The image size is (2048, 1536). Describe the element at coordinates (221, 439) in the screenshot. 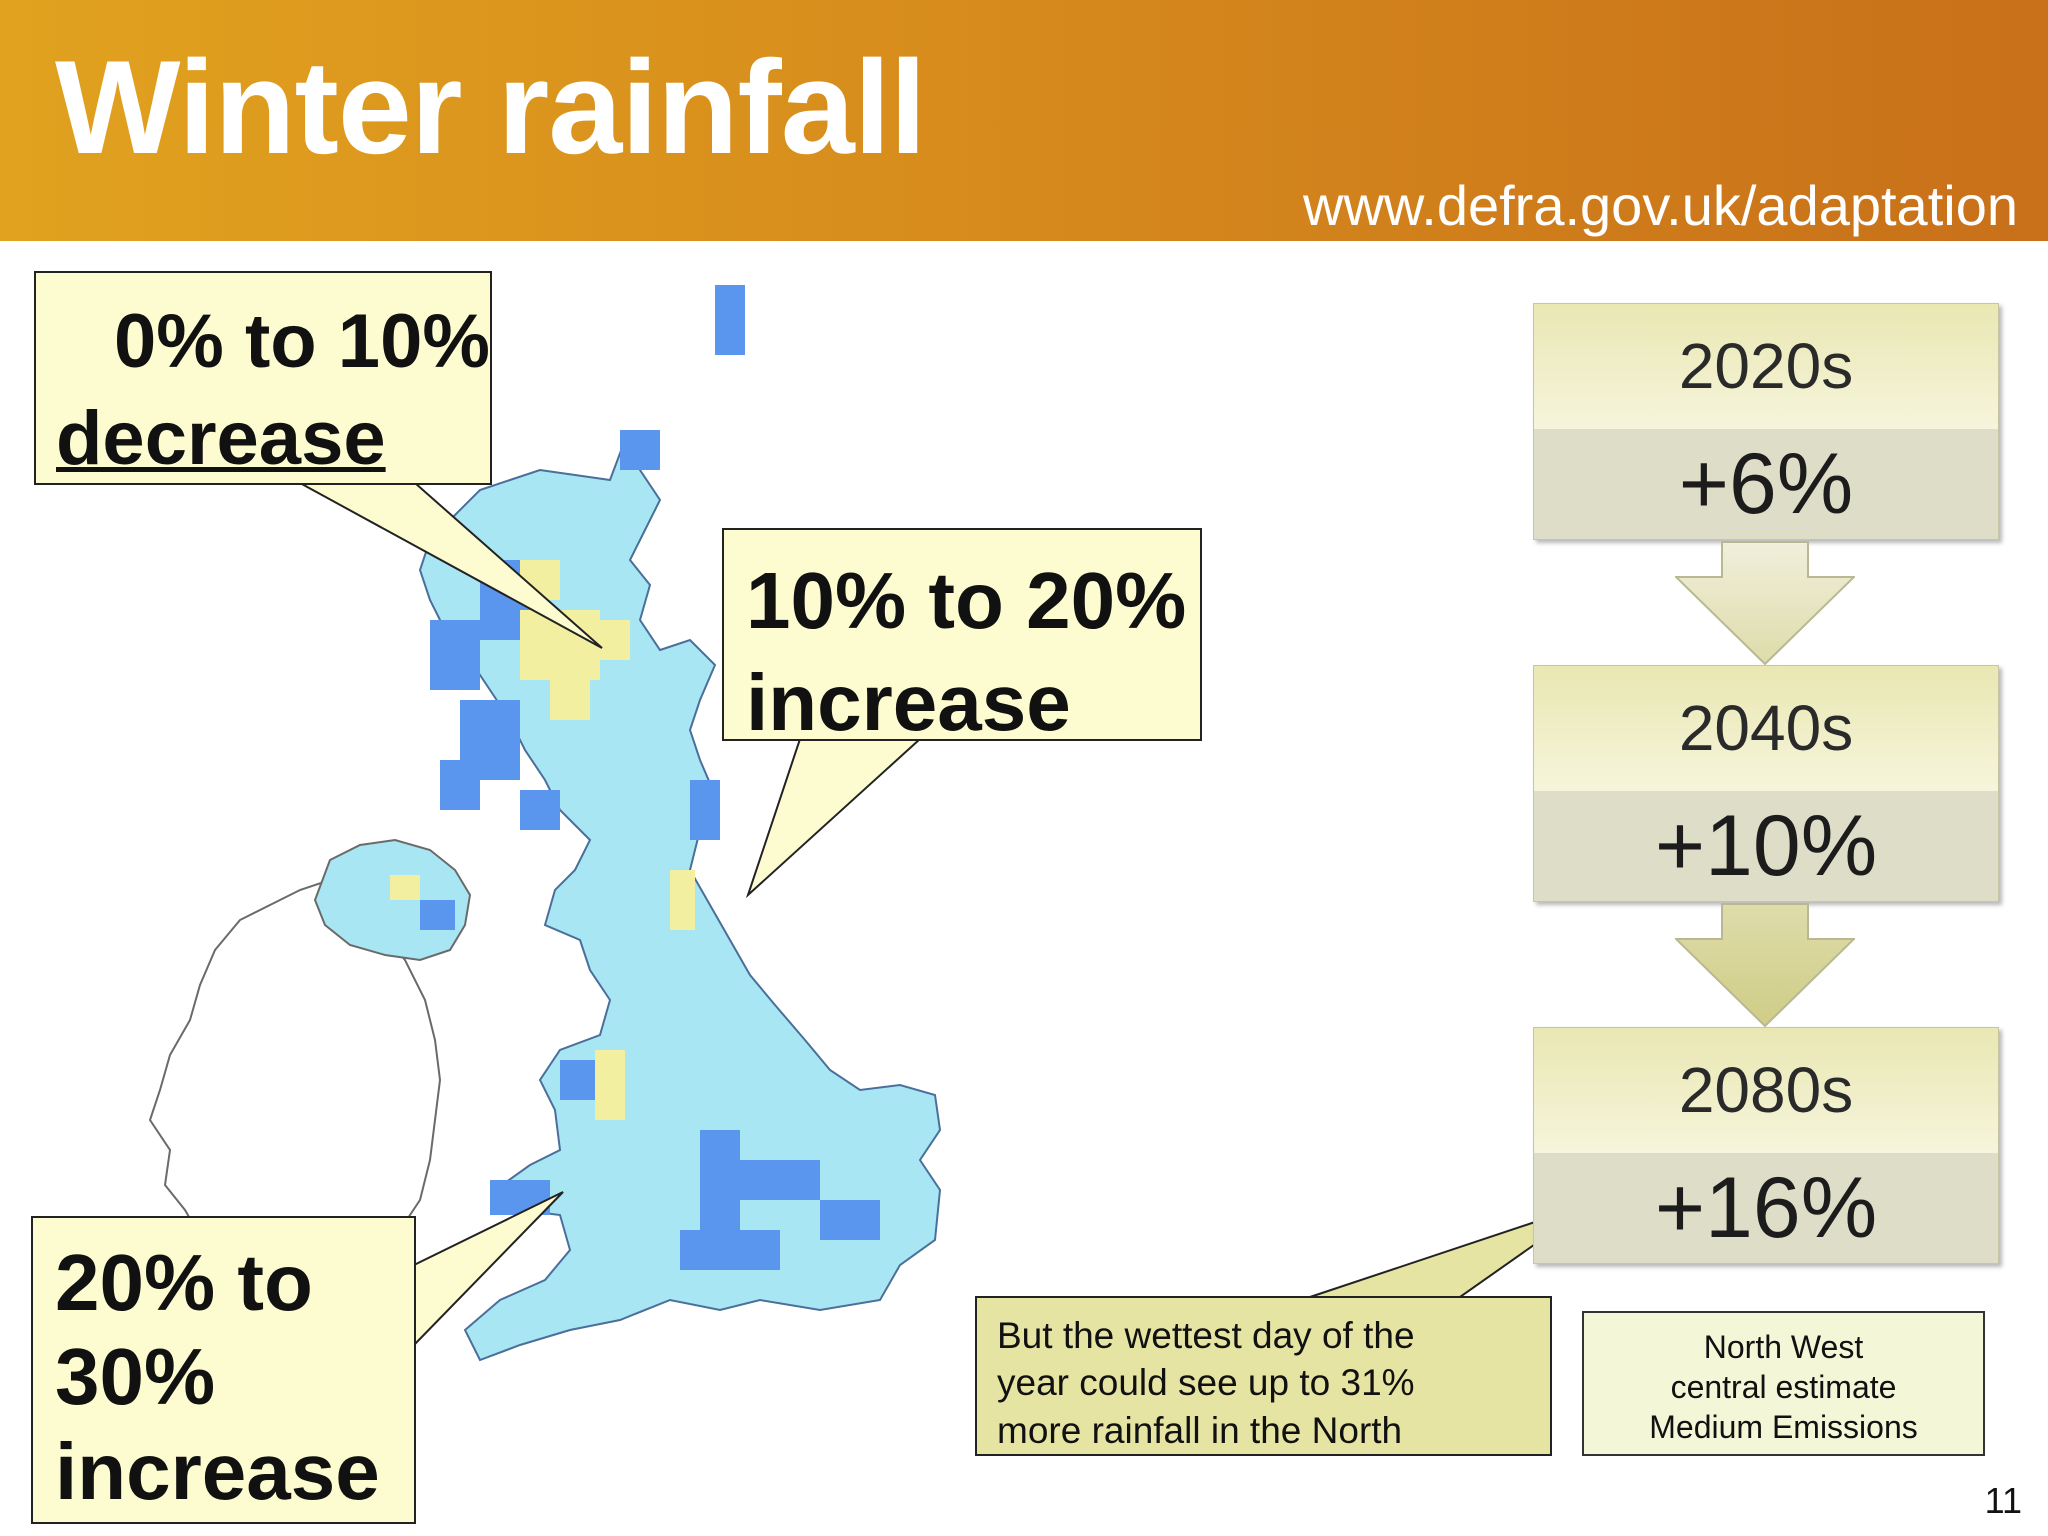

I see `callout-direction-label: decrease` at that location.